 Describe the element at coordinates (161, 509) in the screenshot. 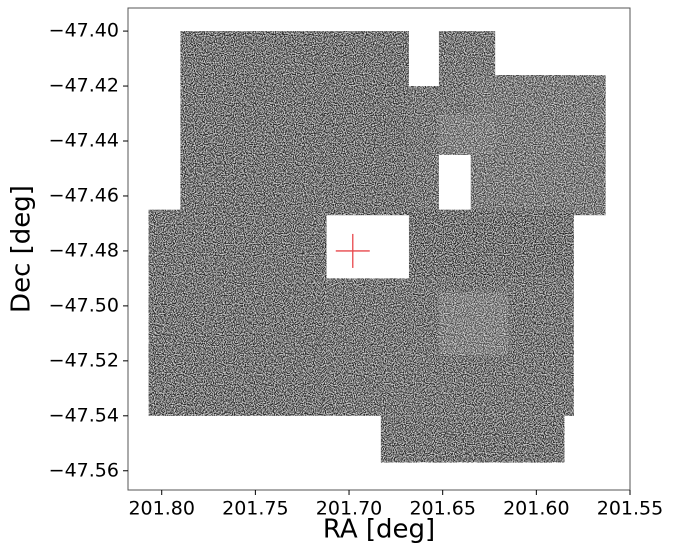

I see `x-tick-label: 201.80` at that location.